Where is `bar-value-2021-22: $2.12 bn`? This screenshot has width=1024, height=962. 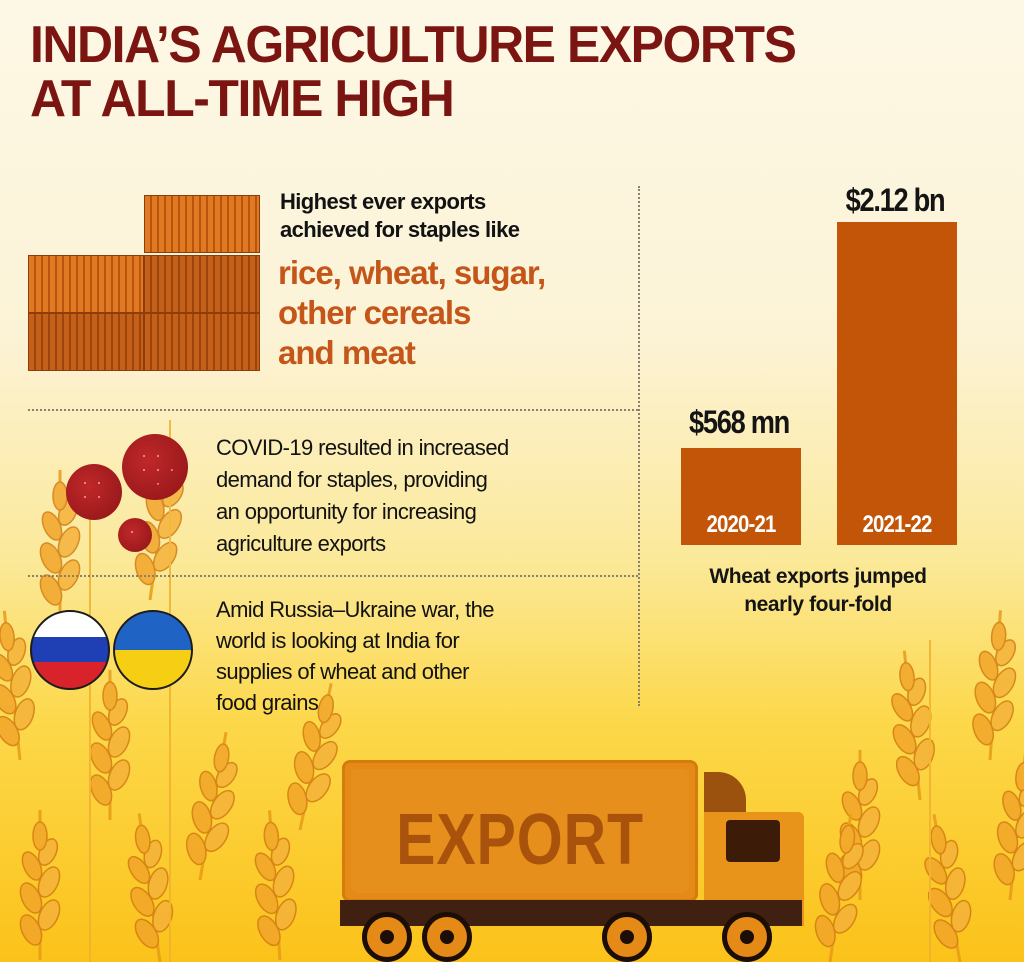
bar-value-2021-22: $2.12 bn is located at coordinates (895, 200).